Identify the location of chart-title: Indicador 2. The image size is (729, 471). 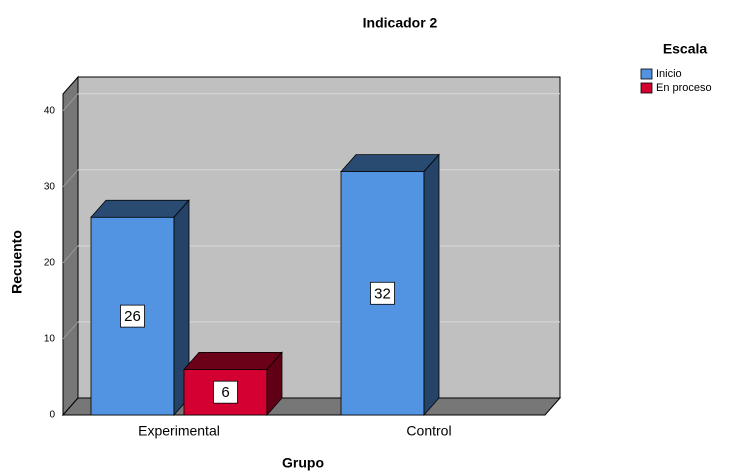
(400, 23).